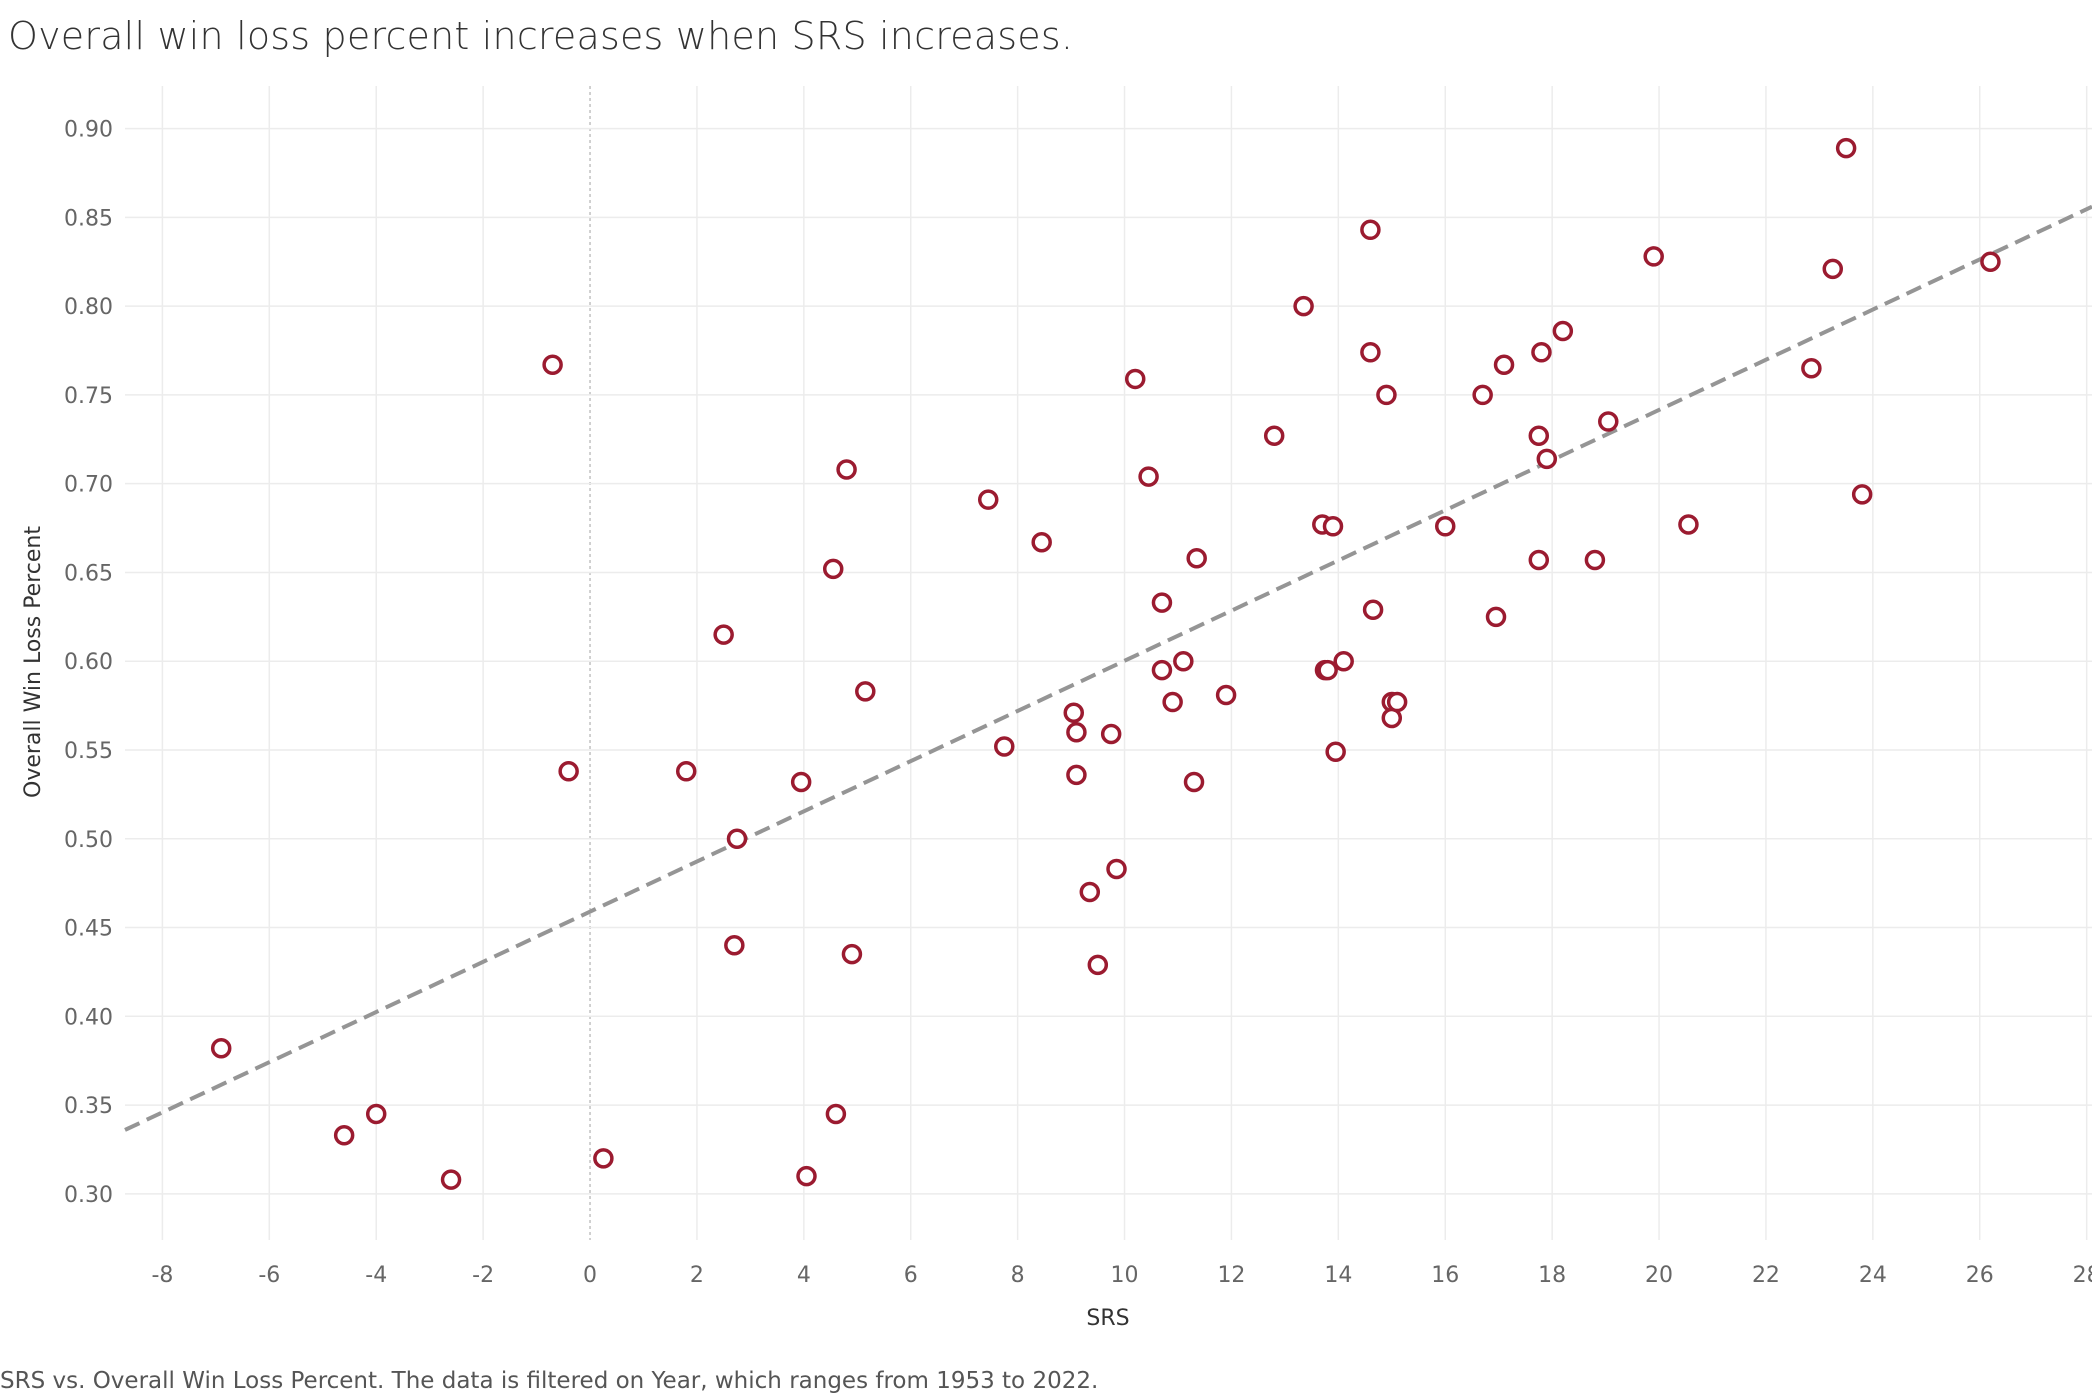  Describe the element at coordinates (88, 840) in the screenshot. I see `y-tick-label: 0.50` at that location.